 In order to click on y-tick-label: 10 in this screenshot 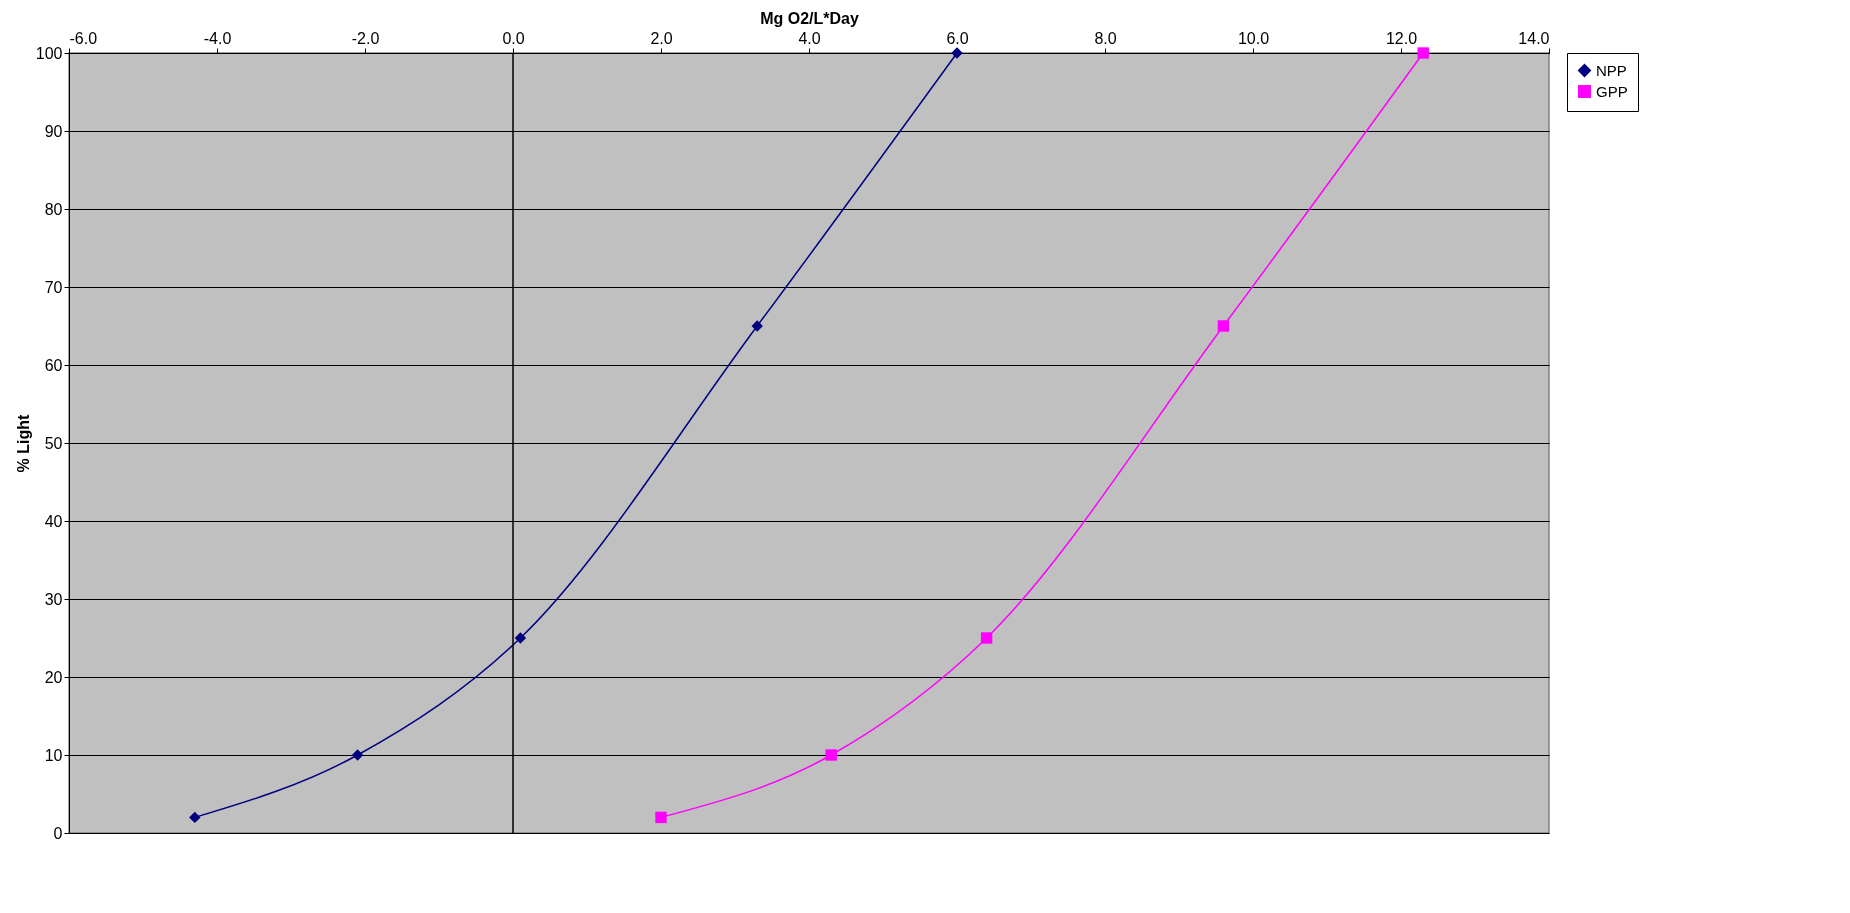, I will do `click(53, 755)`.